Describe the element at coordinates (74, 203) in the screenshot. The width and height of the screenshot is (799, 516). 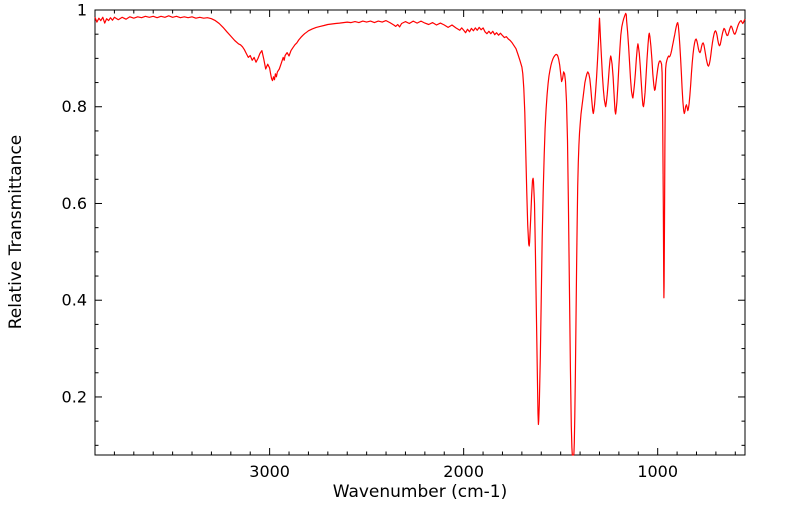
I see `y-tick-label: 0.6` at that location.